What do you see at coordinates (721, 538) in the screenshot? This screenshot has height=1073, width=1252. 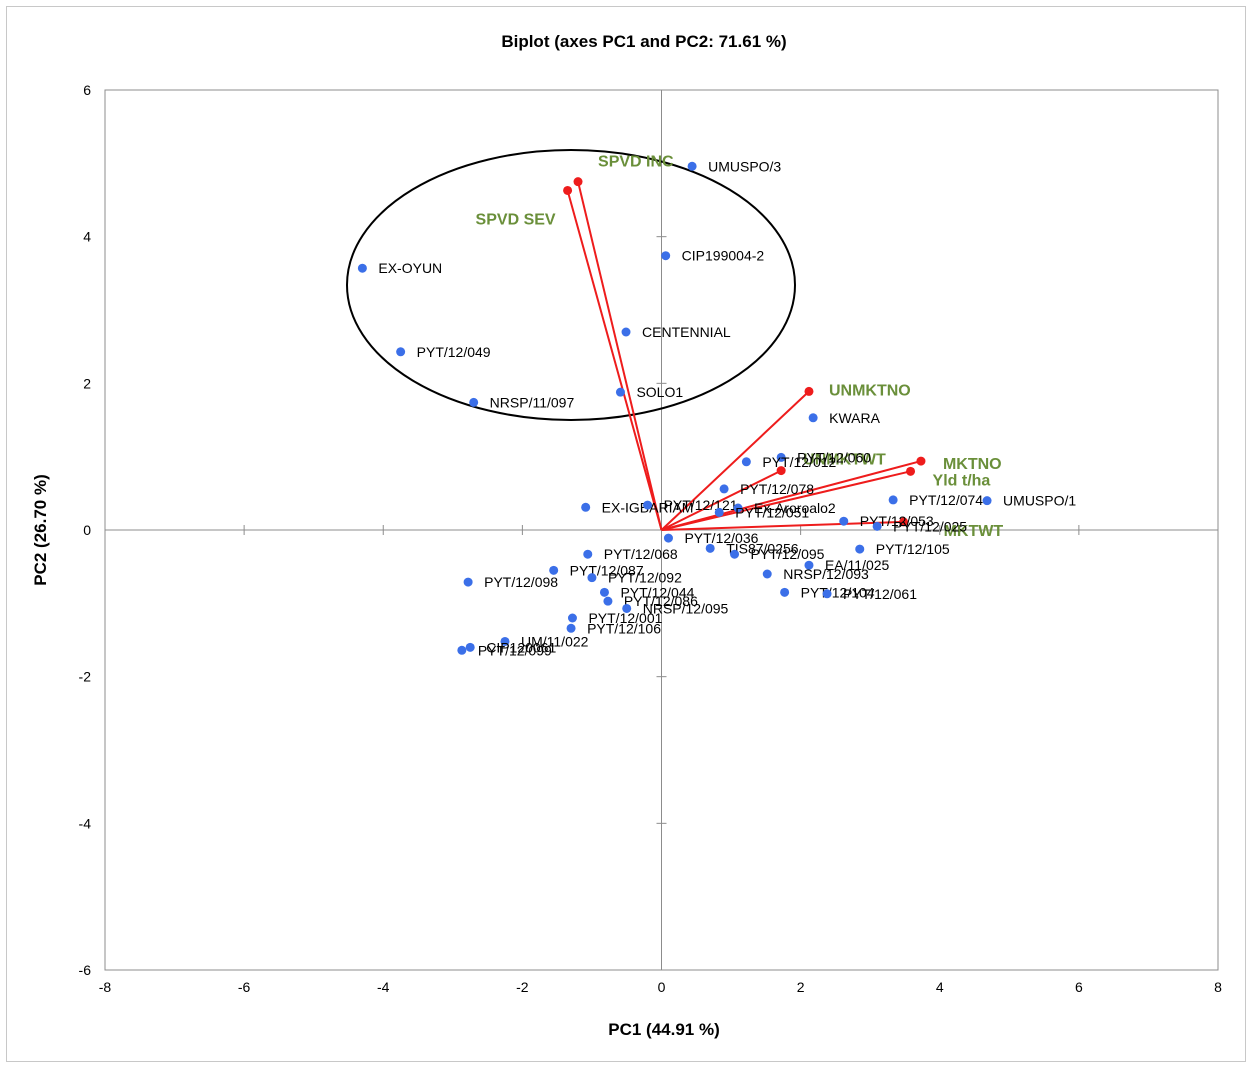 I see `observation-label: PYT/12/036` at bounding box center [721, 538].